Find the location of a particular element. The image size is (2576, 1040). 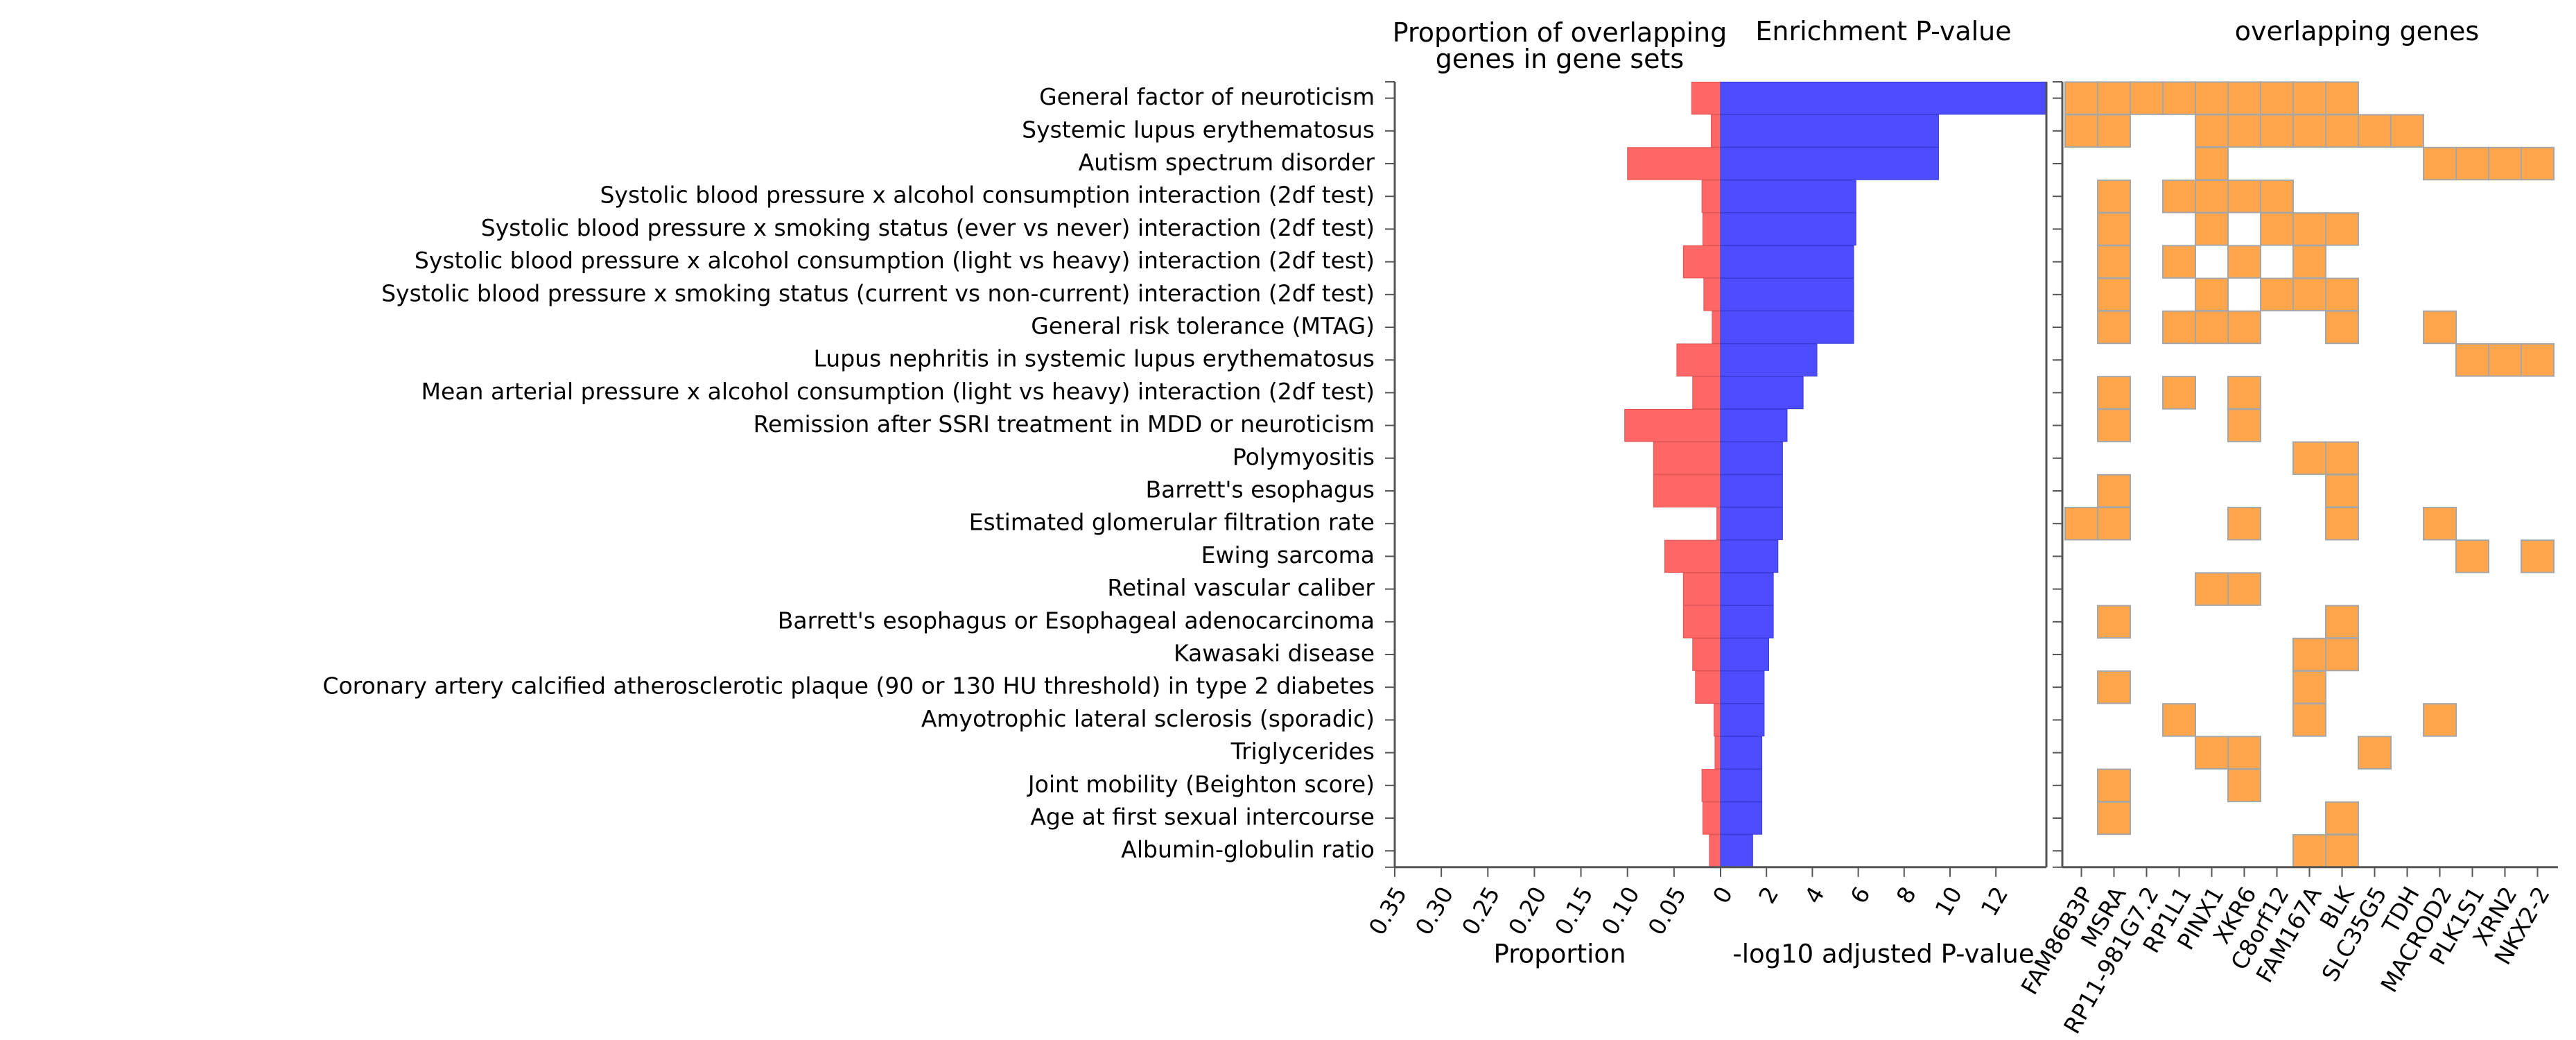

enrichment-tick-label: 10 is located at coordinates (1948, 901).